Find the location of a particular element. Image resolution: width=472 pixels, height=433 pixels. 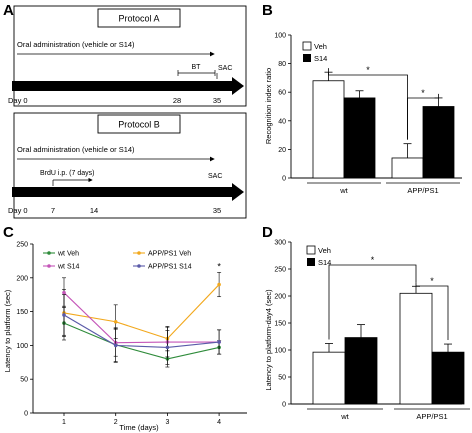

protocol-b-title-box is located at coordinates (139, 124).